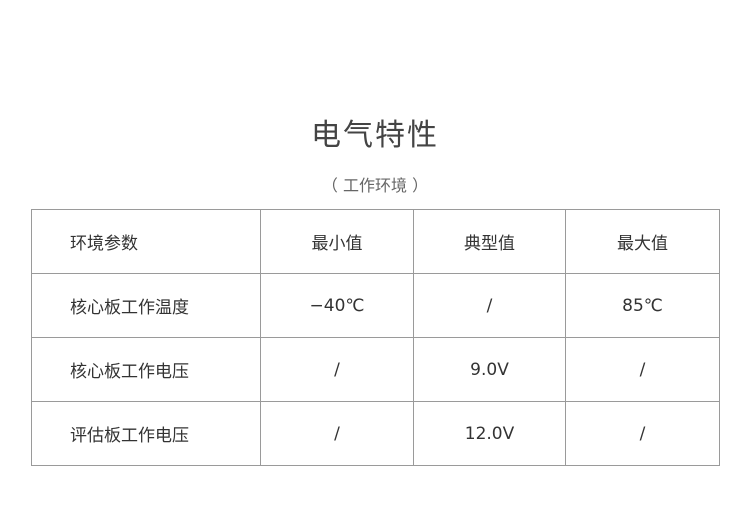  I want to click on table-row: 评估板工作电压 / 12.0V /, so click(375, 433).